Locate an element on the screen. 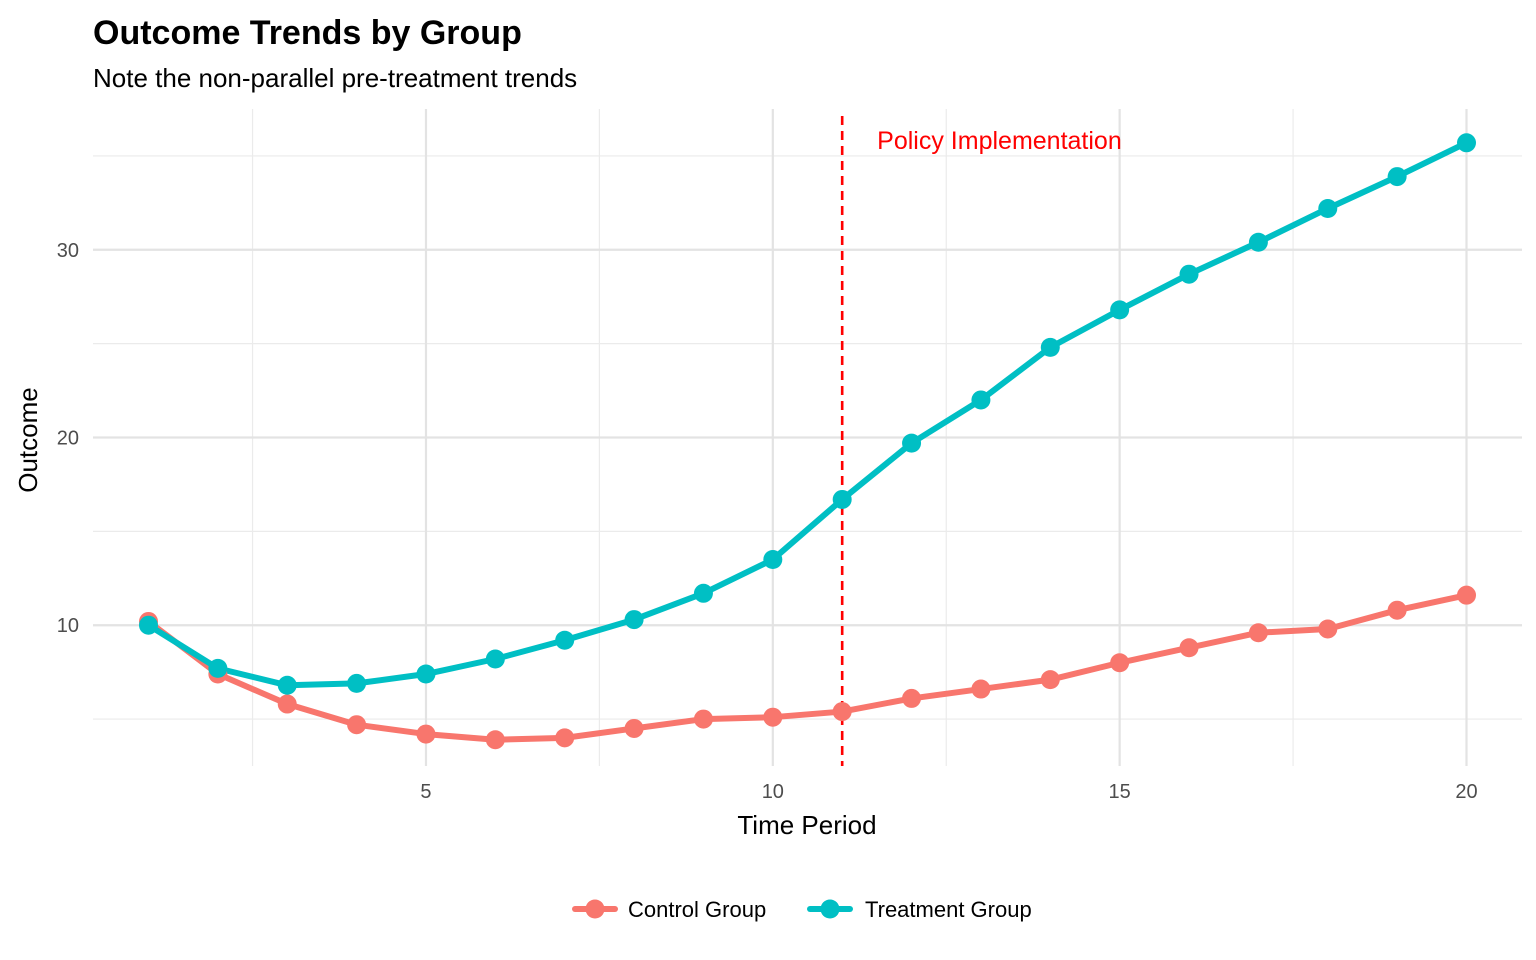 The width and height of the screenshot is (1536, 960). legend: Control Group Treatment Group is located at coordinates (802, 909).